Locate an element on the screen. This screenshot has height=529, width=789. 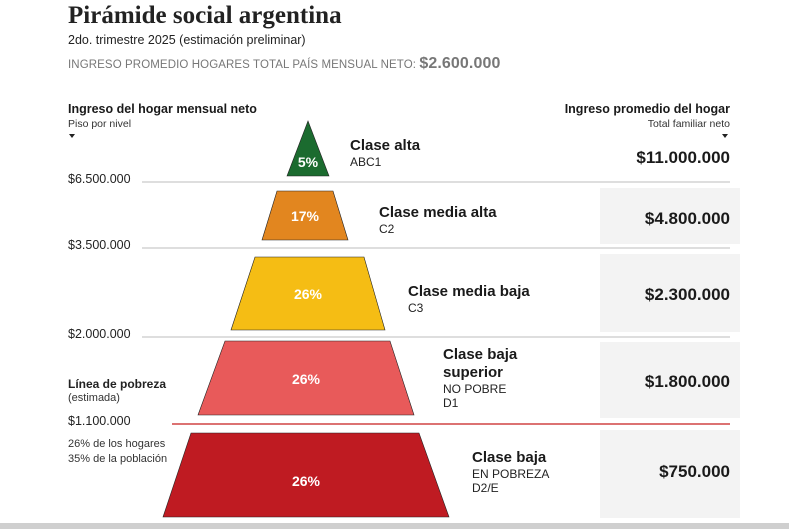
threshold-label: $2.000.000 is located at coordinates (99, 334).